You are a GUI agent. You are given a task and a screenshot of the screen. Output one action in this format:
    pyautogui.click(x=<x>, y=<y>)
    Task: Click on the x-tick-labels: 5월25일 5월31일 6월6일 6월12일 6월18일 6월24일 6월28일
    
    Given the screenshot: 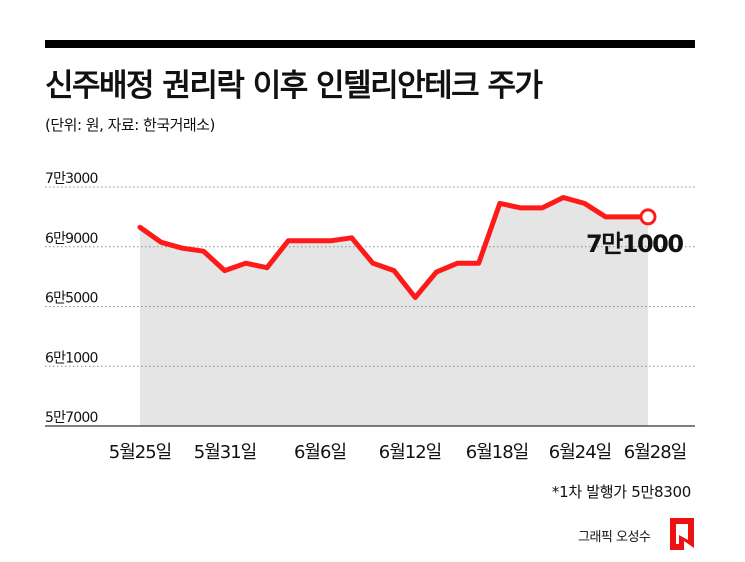 What is the action you would take?
    pyautogui.click(x=397, y=452)
    